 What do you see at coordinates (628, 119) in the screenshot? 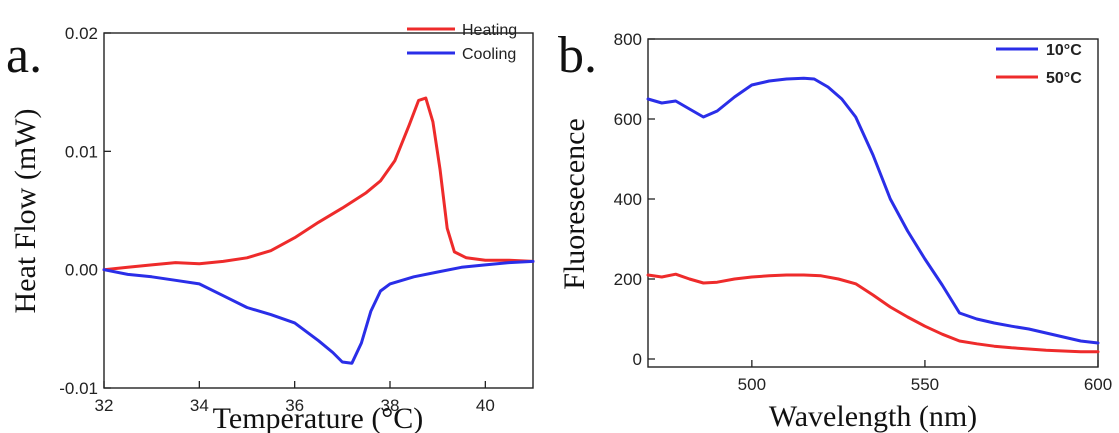
I see `y-tick-label: 600` at bounding box center [628, 119].